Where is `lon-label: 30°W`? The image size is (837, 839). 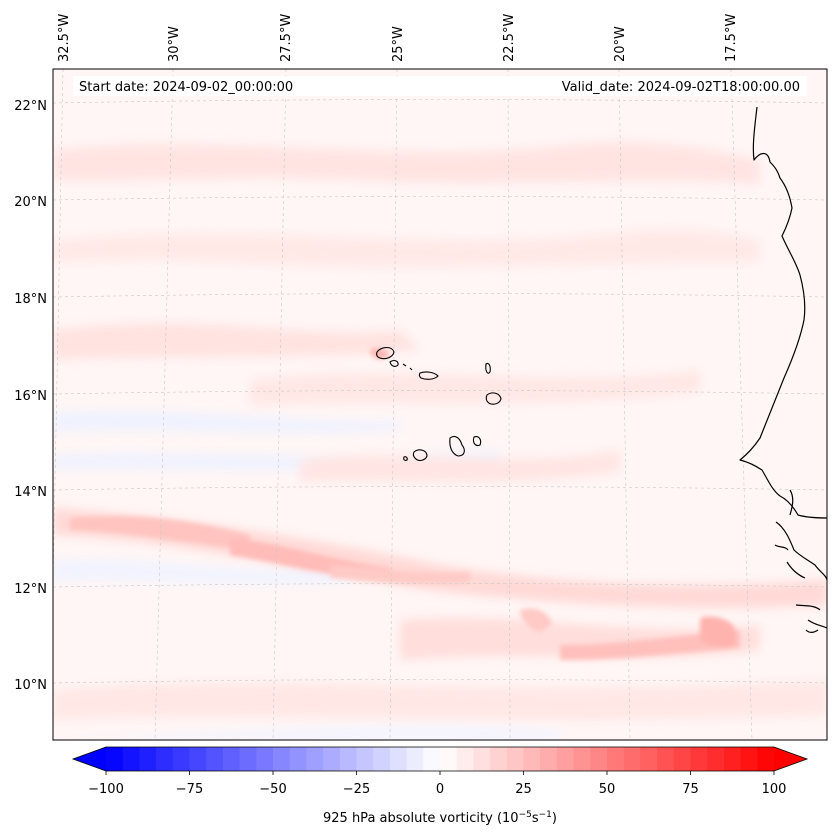
lon-label: 30°W is located at coordinates (174, 44).